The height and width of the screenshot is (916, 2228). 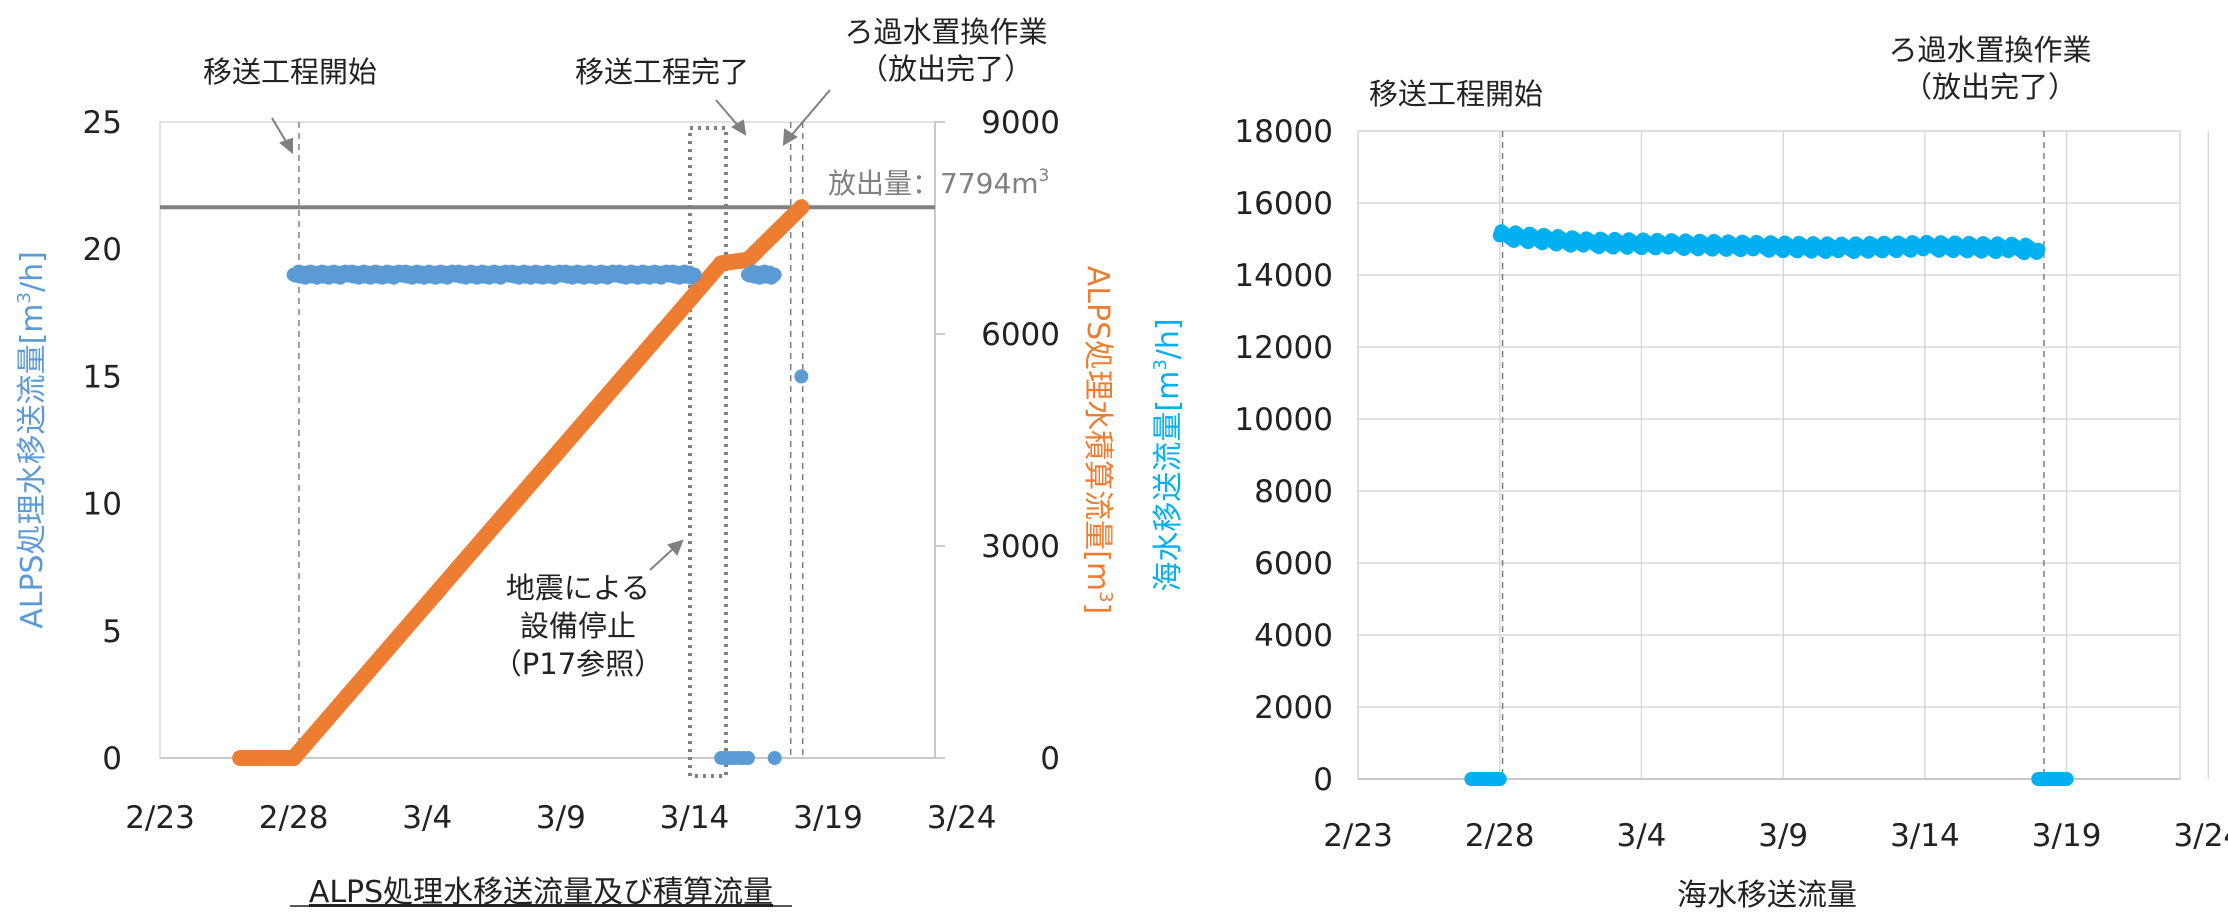 What do you see at coordinates (290, 72) in the screenshot?
I see `annotation-transfer-start: 移送工程開始` at bounding box center [290, 72].